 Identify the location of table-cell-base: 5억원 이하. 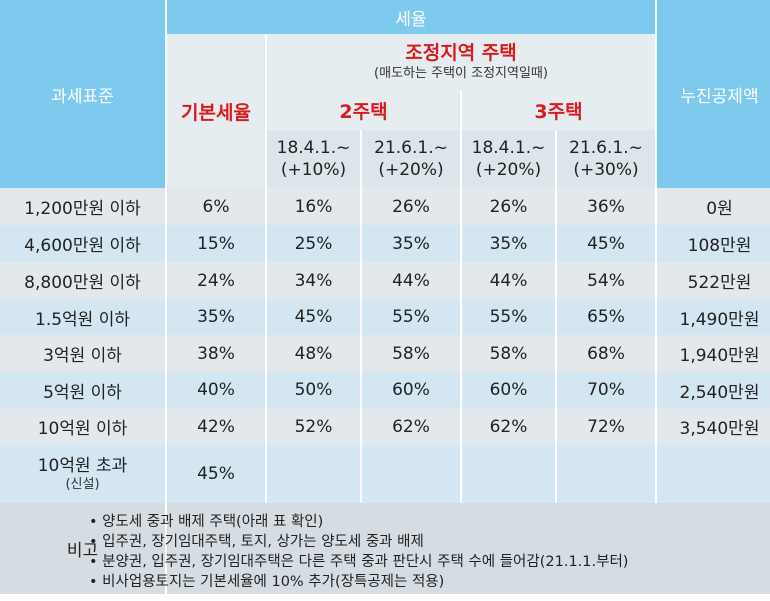
(82, 390).